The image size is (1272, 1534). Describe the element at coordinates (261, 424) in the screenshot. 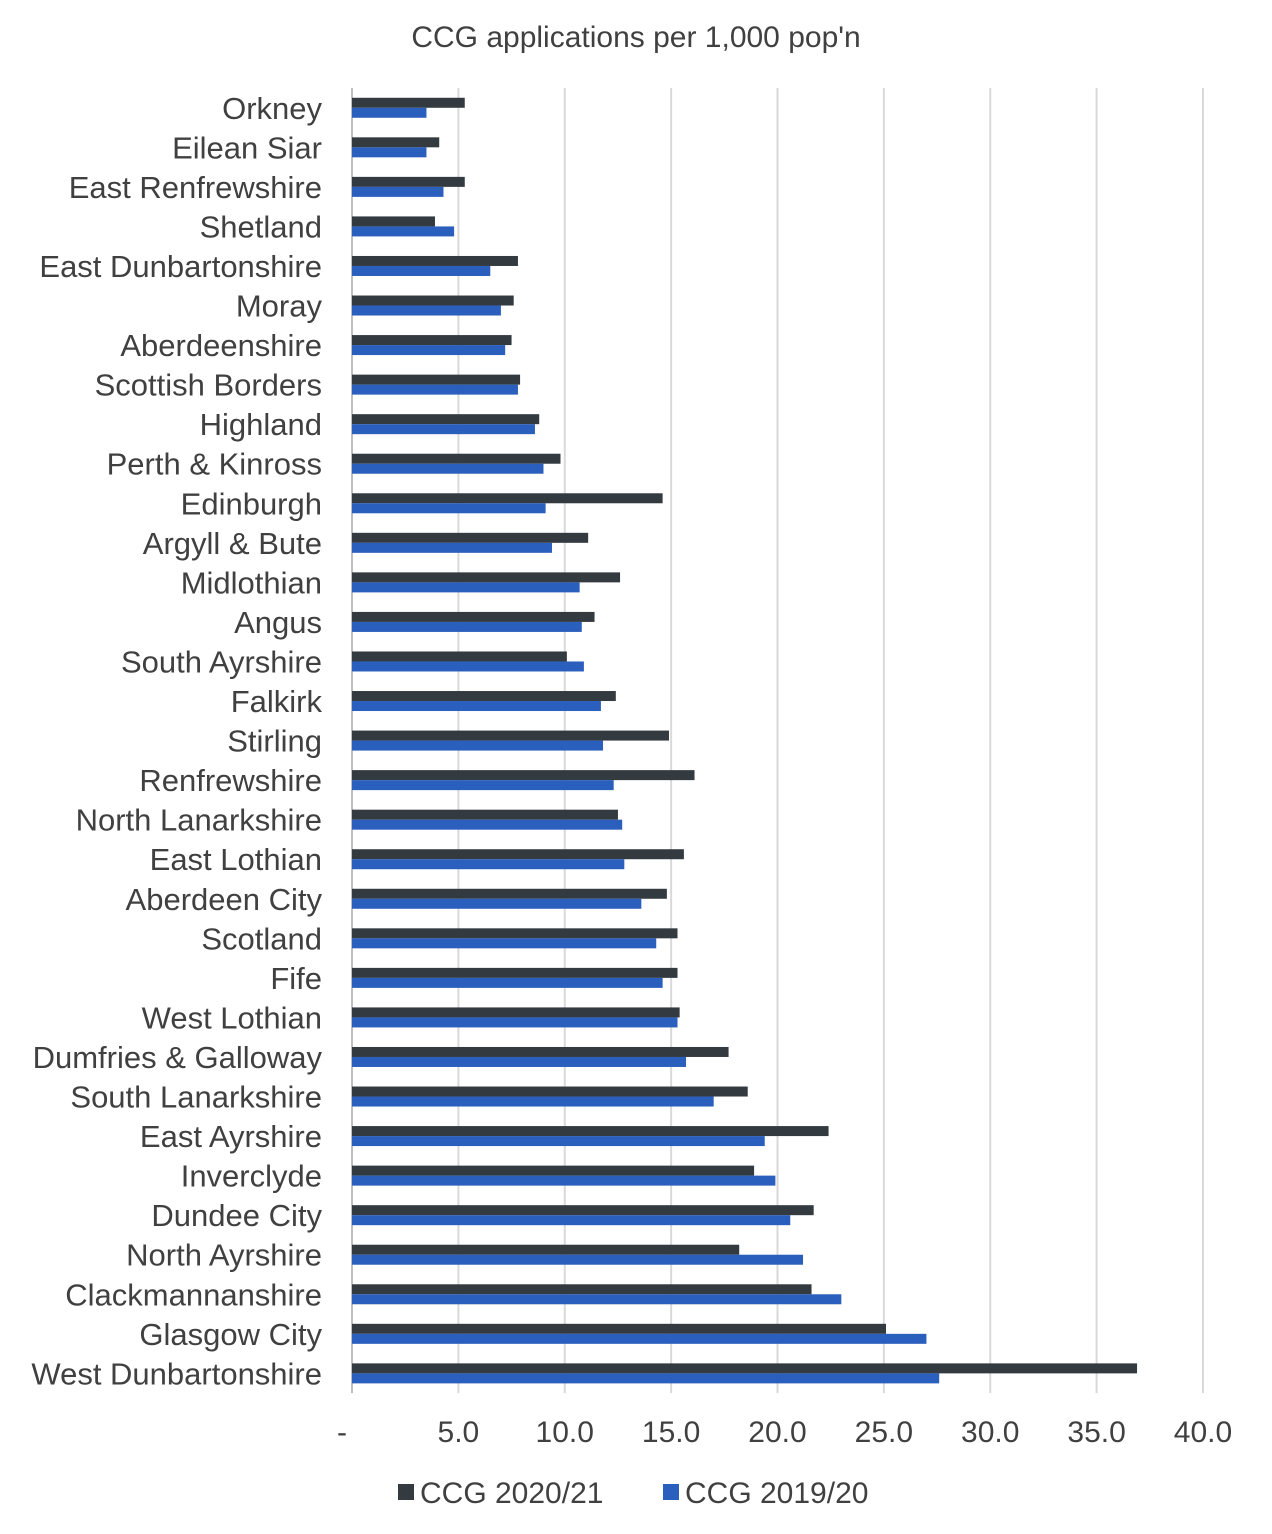

I see `category-label-highland: Highland` at that location.